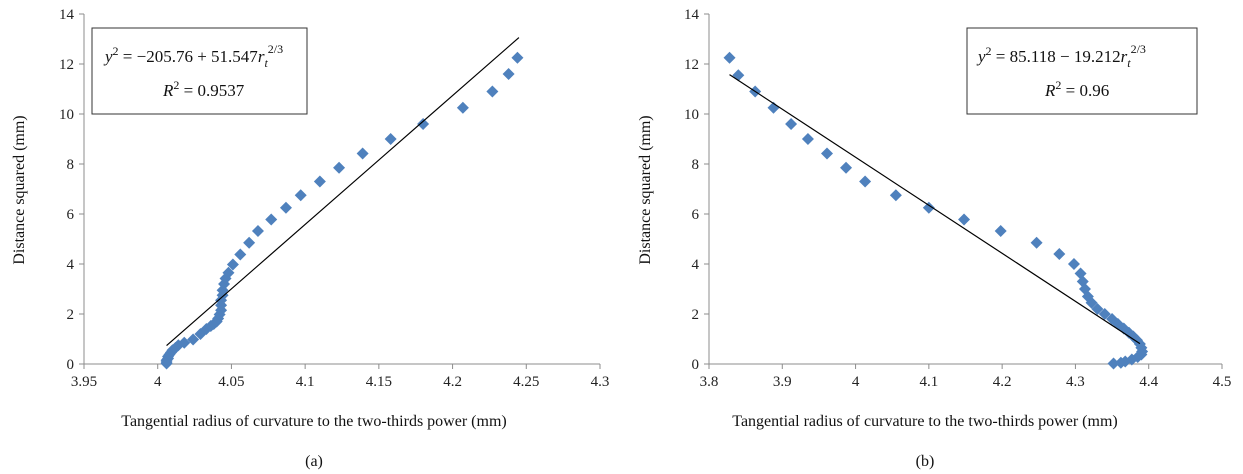  Describe the element at coordinates (709, 382) in the screenshot. I see `x-tick-label: 3.8` at that location.